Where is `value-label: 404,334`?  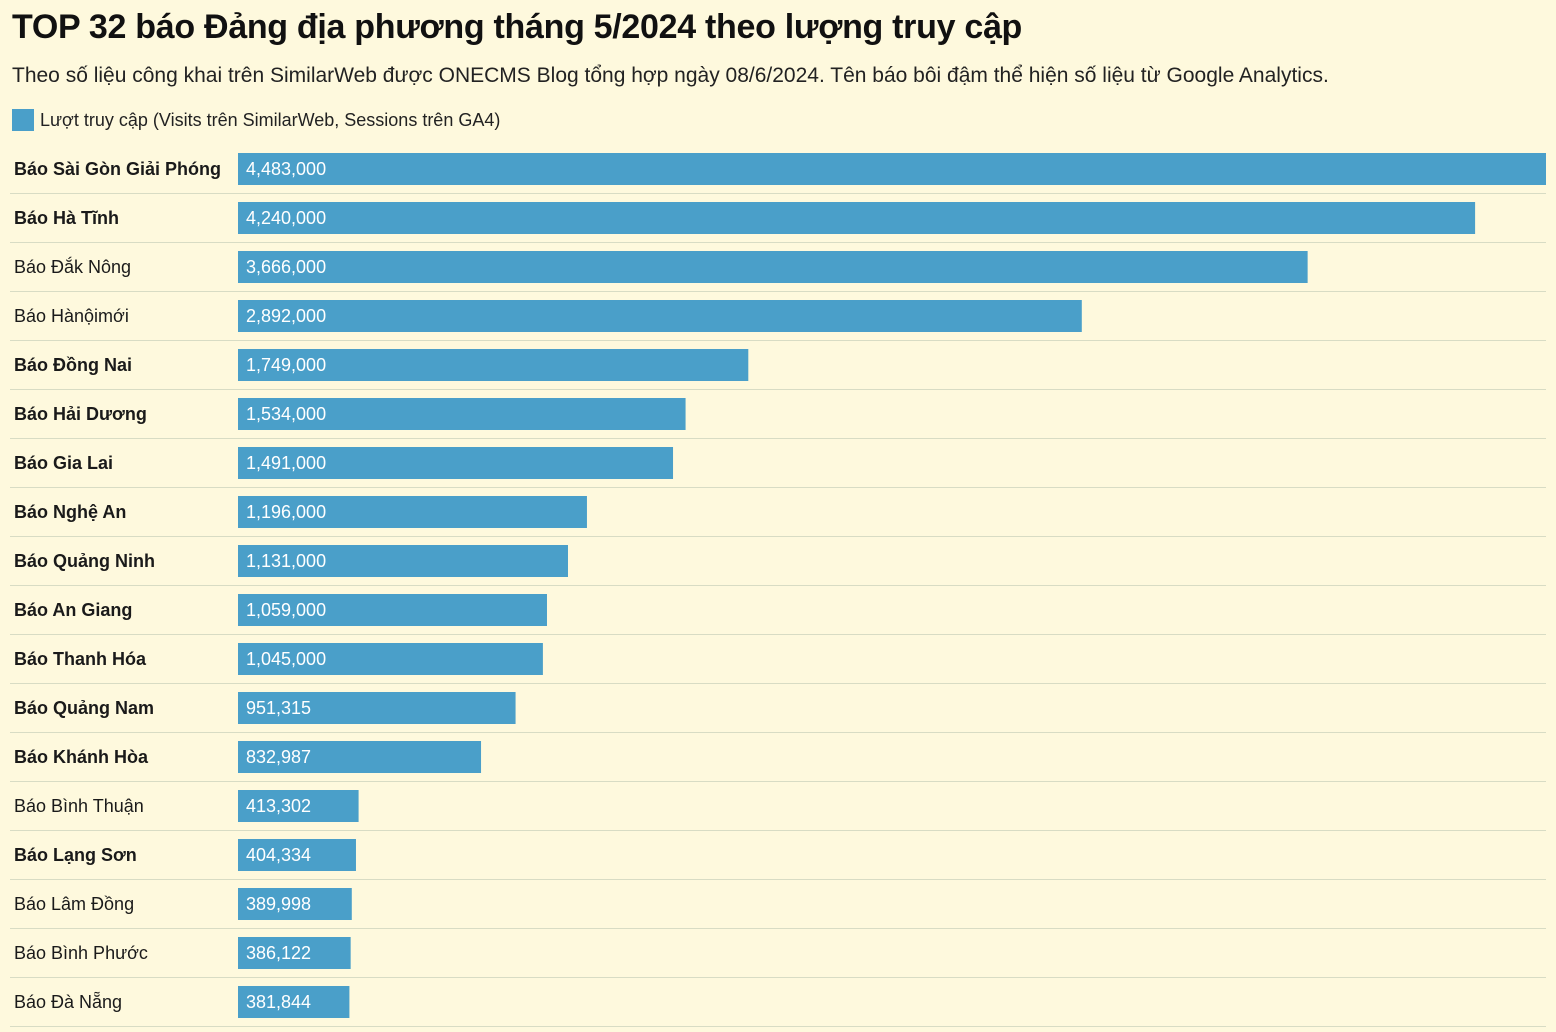
value-label: 404,334 is located at coordinates (278, 855).